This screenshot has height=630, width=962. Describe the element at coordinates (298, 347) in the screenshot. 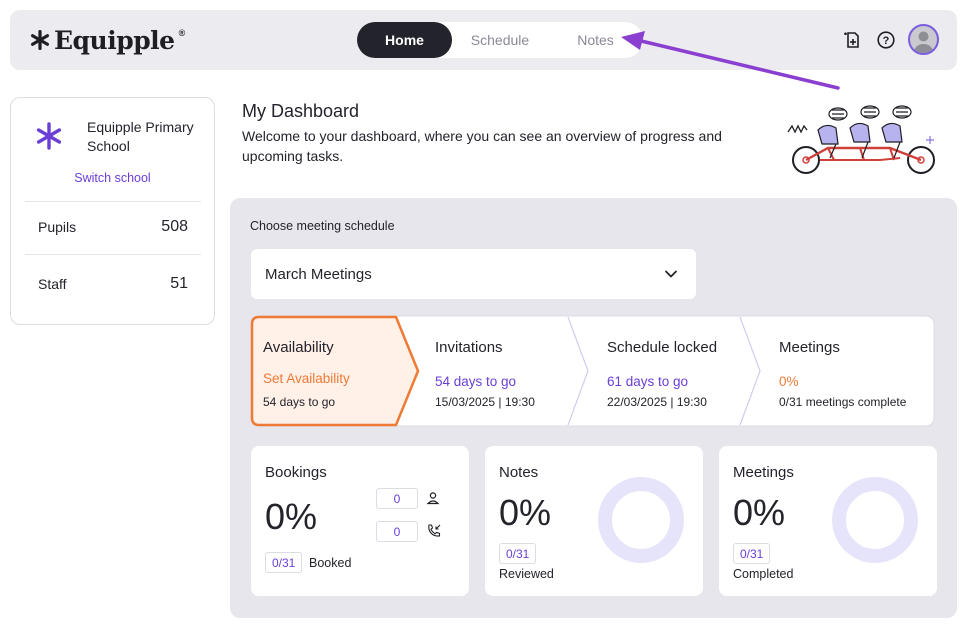

I see `step-title: Availability` at that location.